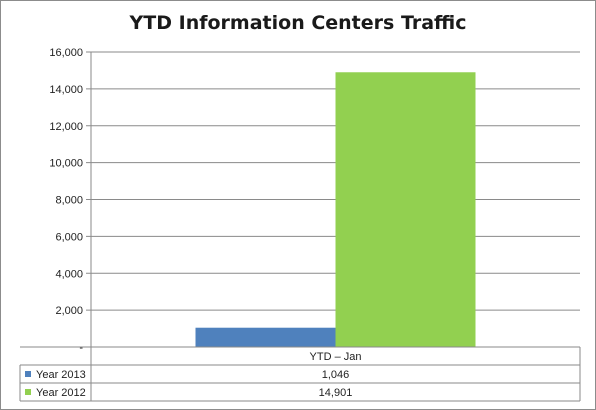 The height and width of the screenshot is (410, 596). I want to click on bar, so click(265, 337).